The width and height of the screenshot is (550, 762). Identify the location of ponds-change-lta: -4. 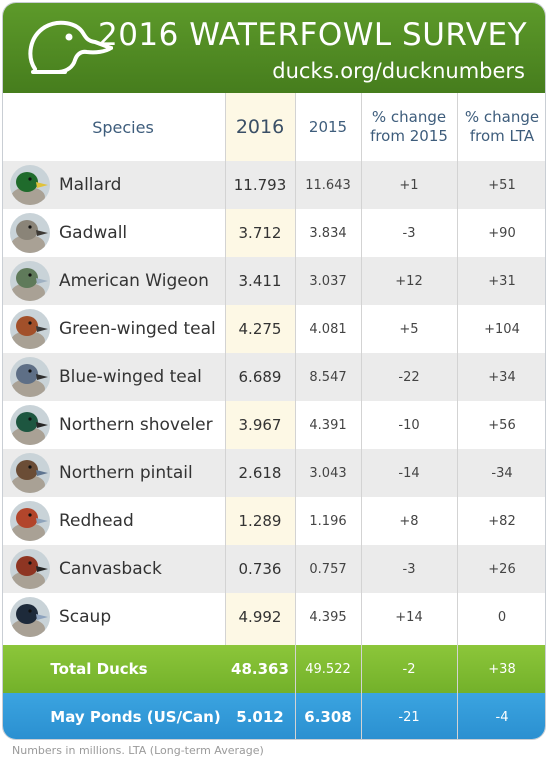
(502, 717).